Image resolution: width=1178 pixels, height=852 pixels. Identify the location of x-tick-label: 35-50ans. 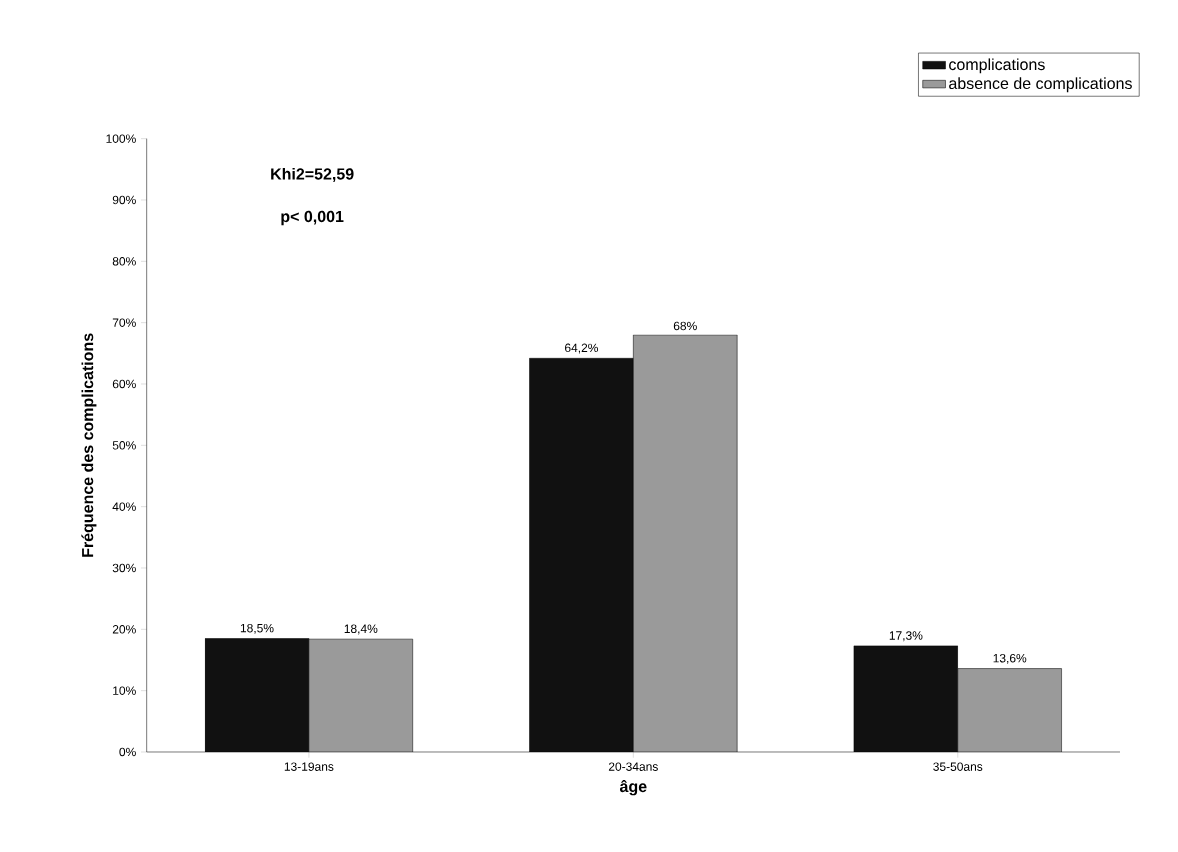
(958, 766).